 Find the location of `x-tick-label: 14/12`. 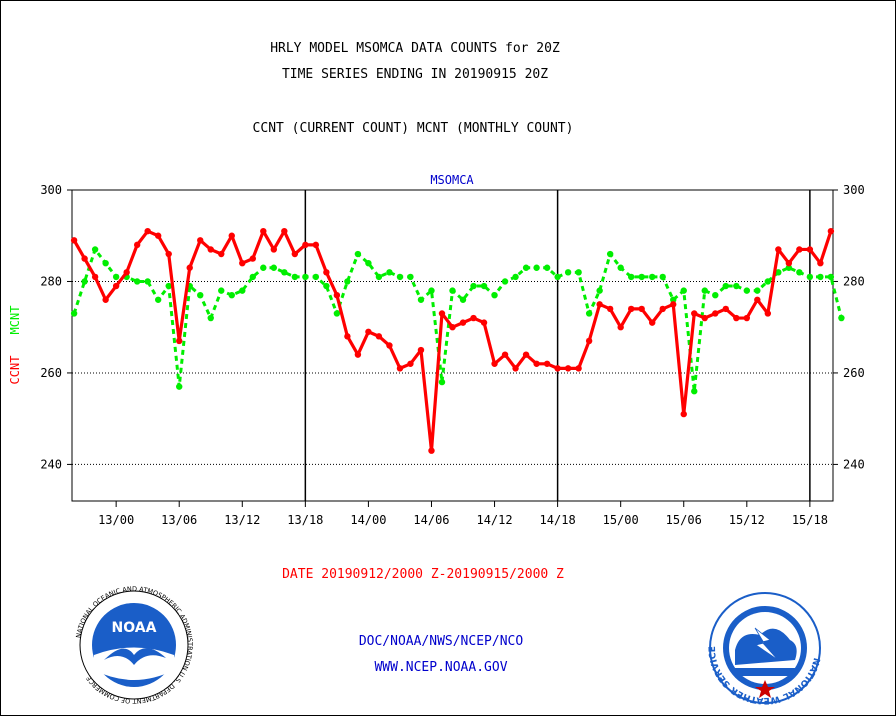

x-tick-label: 14/12 is located at coordinates (494, 520).